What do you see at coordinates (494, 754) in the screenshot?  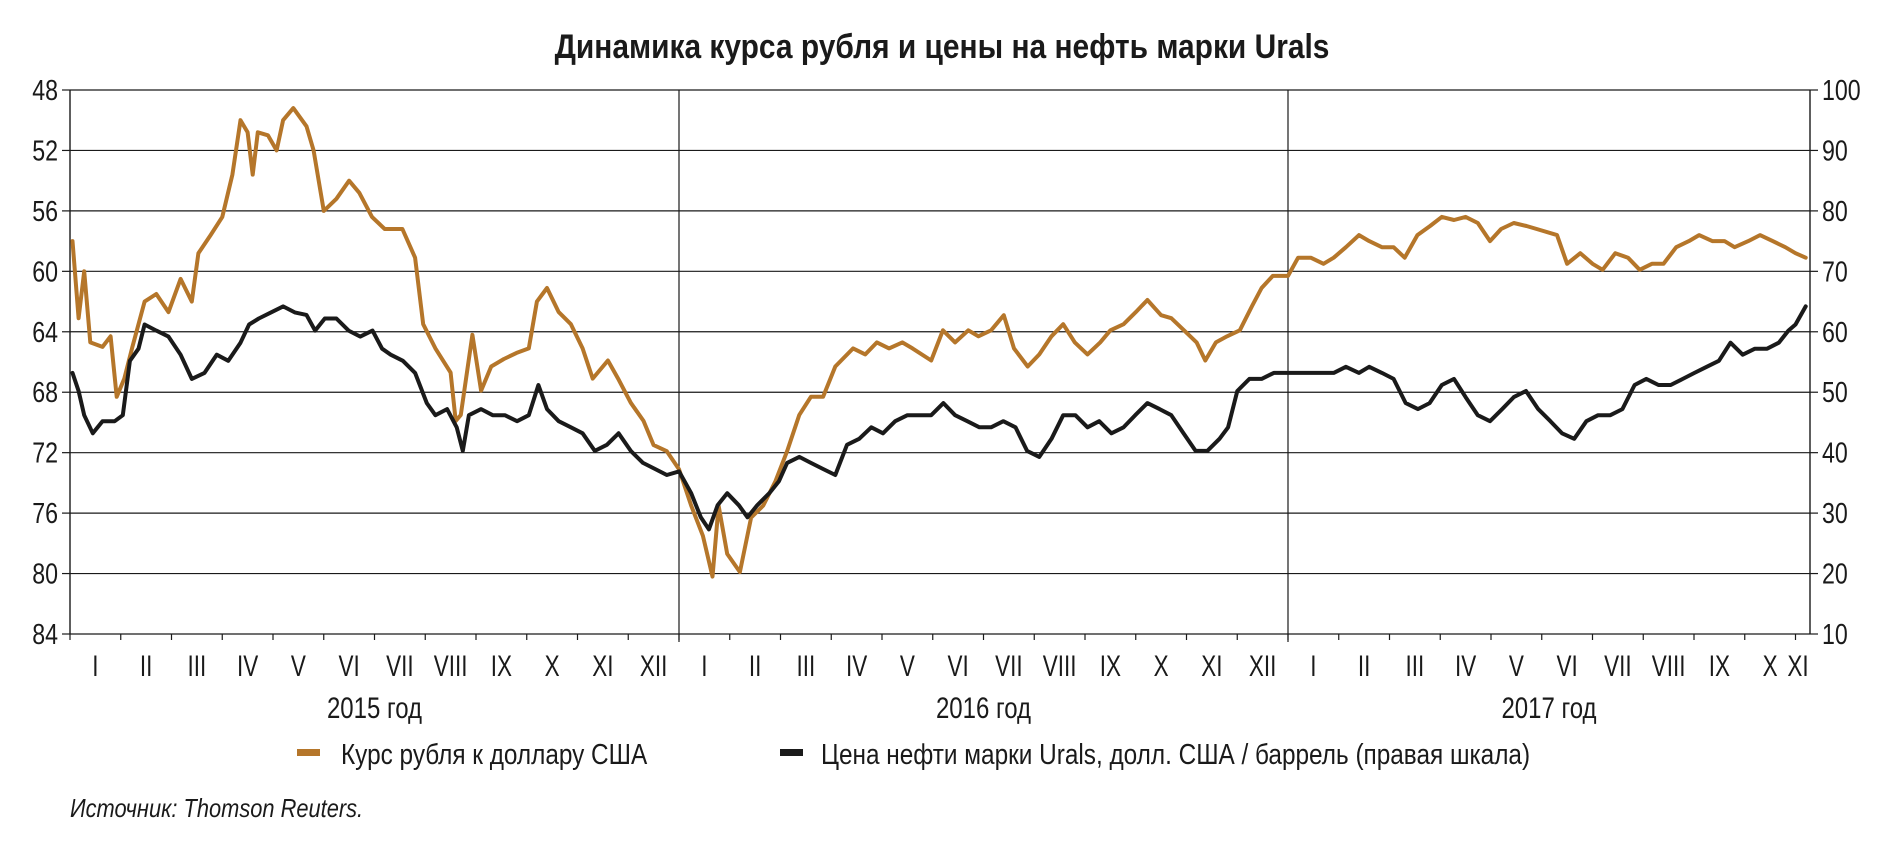 I see `legend-label-ruble: Курс рубля к доллару США` at bounding box center [494, 754].